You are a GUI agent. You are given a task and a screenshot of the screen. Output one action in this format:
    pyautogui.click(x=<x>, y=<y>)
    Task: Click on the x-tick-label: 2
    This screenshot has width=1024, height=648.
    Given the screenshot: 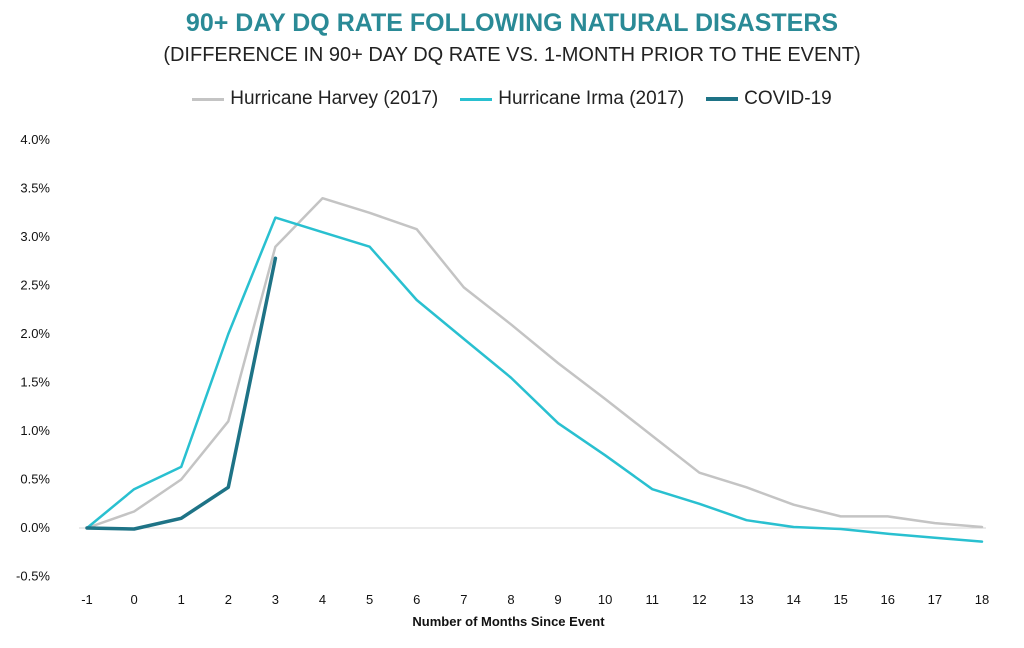 What is the action you would take?
    pyautogui.click(x=228, y=599)
    